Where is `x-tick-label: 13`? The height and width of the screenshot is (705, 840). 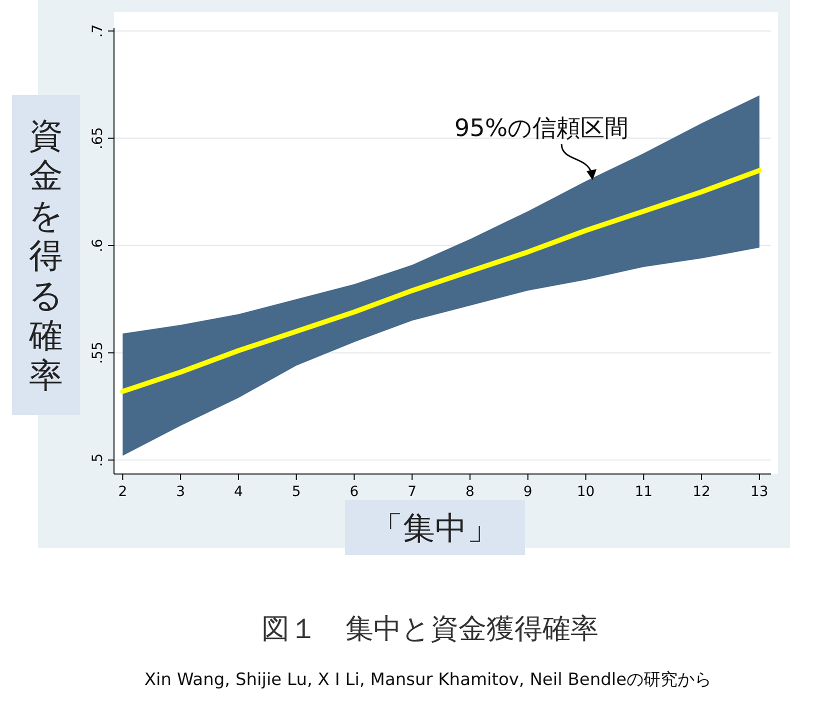
x-tick-label: 13 is located at coordinates (759, 492).